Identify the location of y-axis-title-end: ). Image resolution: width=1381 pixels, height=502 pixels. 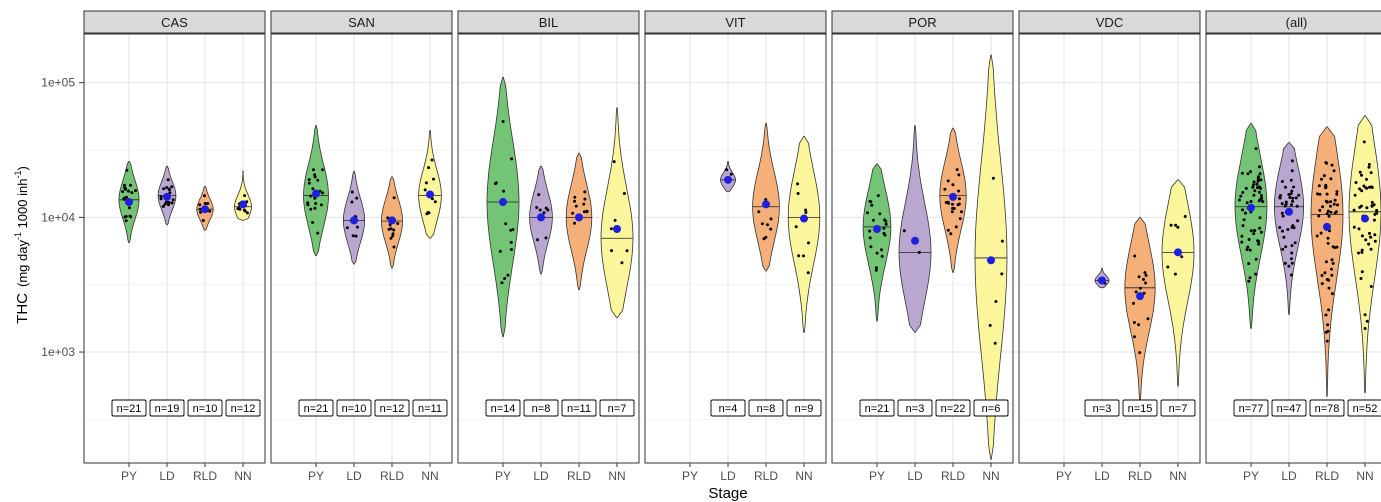
(22, 168).